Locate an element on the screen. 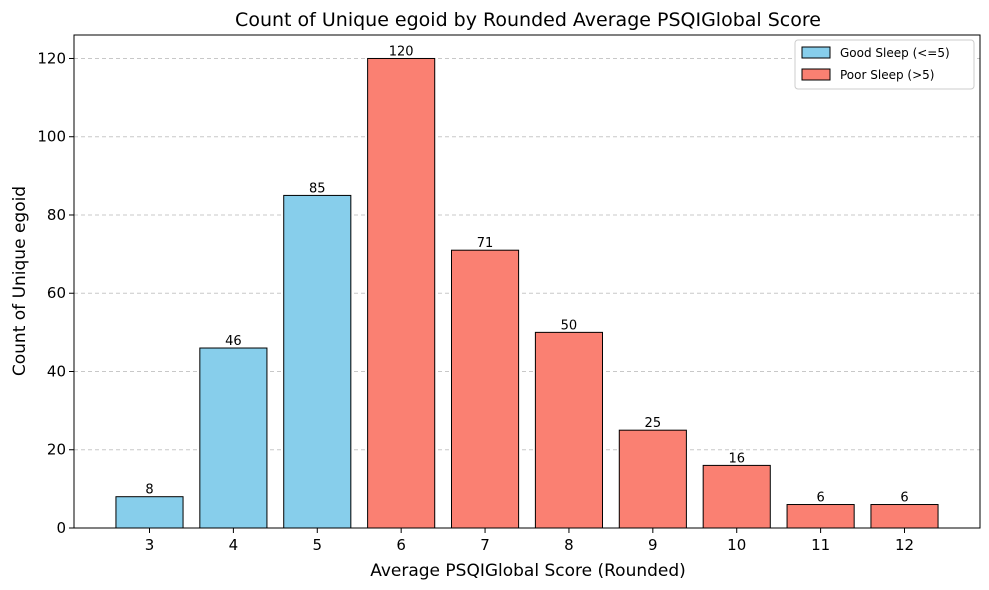 Image resolution: width=989 pixels, height=590 pixels. x-tick-label: 5 is located at coordinates (318, 545).